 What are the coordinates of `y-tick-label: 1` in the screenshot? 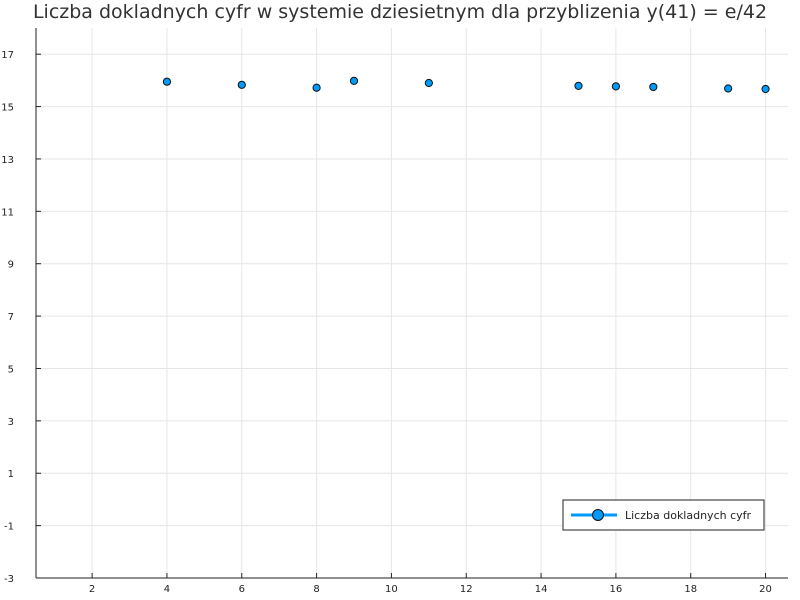 It's located at (11, 474).